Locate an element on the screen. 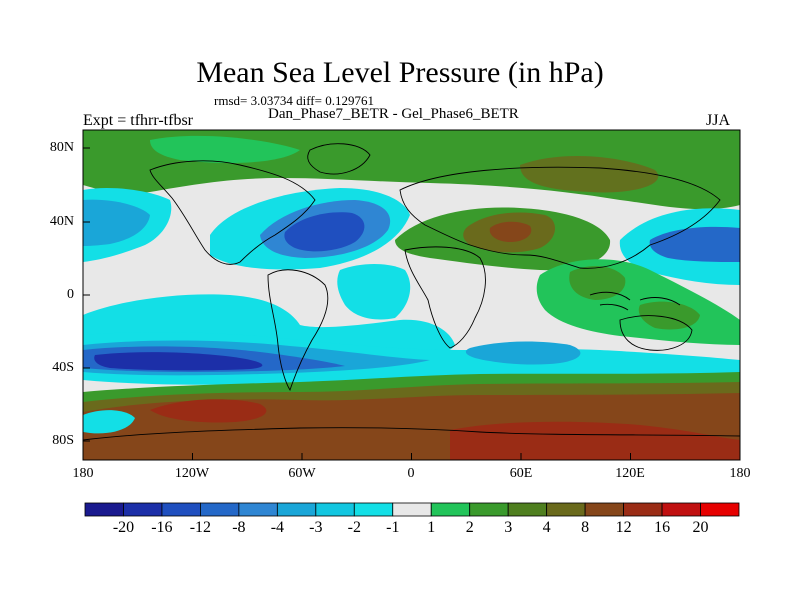  lat-label-40s: 40S is located at coordinates (63, 367).